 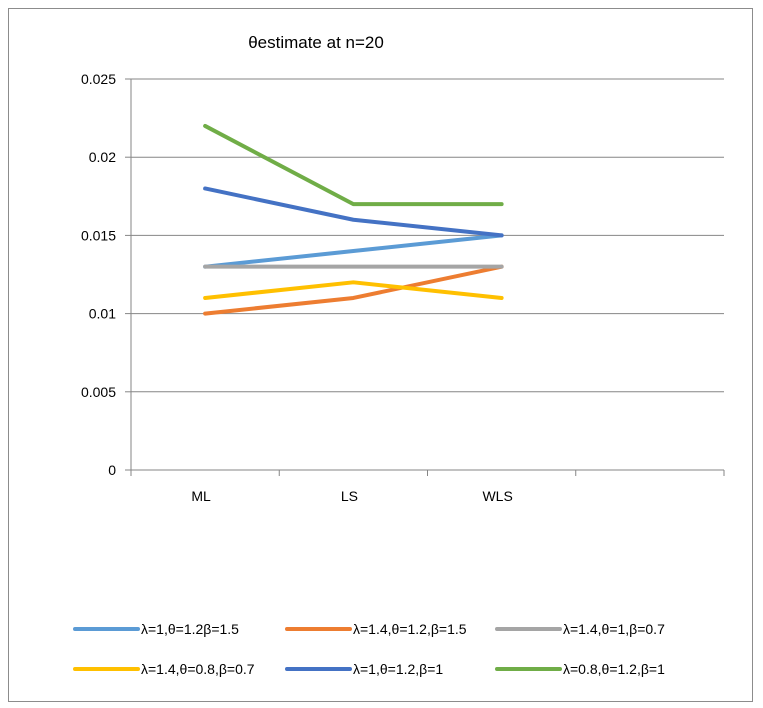 I want to click on legend-label: λ=1.4,θ=1,β=0.7, so click(x=614, y=629).